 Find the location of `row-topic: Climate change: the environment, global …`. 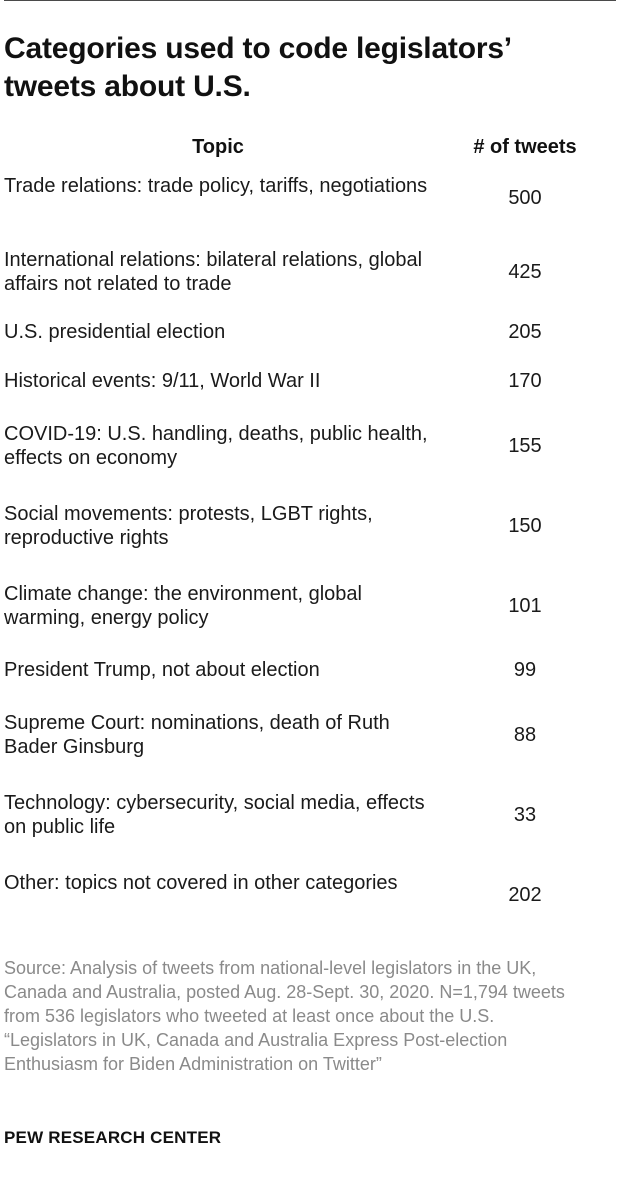

row-topic: Climate change: the environment, global … is located at coordinates (183, 606).